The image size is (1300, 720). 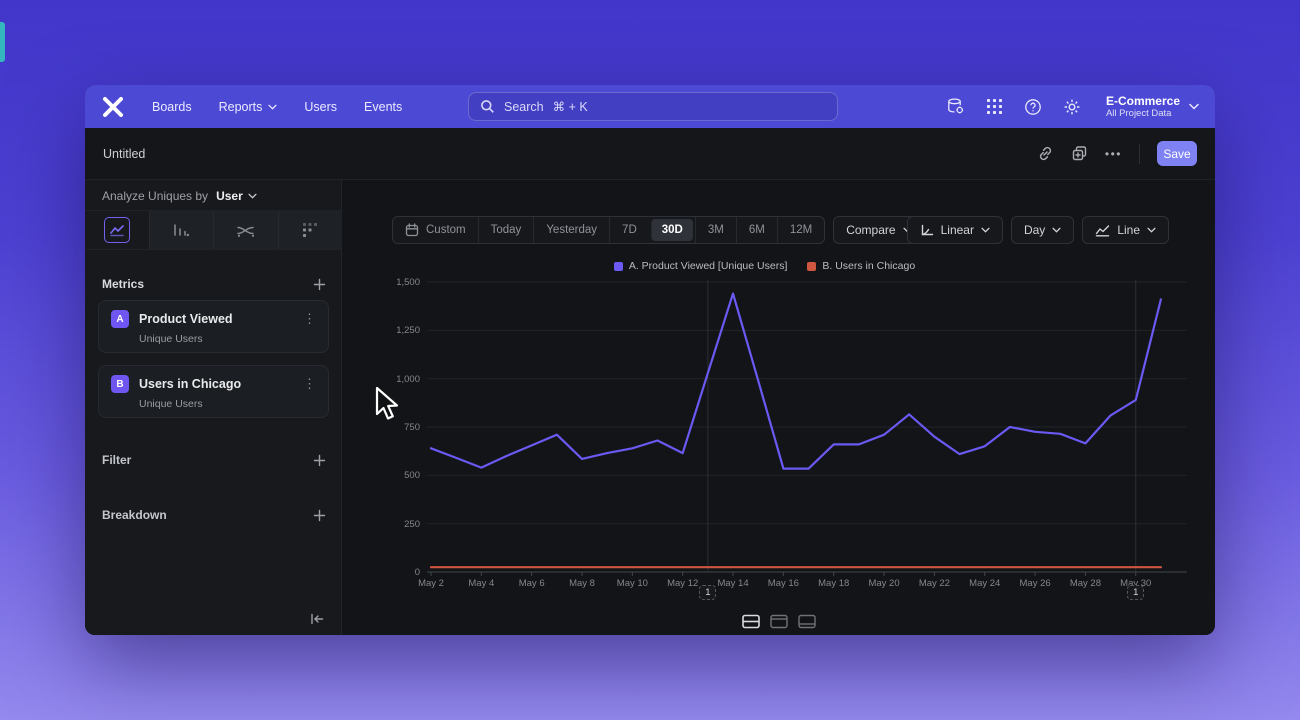 I want to click on display-controls: Linear Day Line, so click(x=1037, y=230).